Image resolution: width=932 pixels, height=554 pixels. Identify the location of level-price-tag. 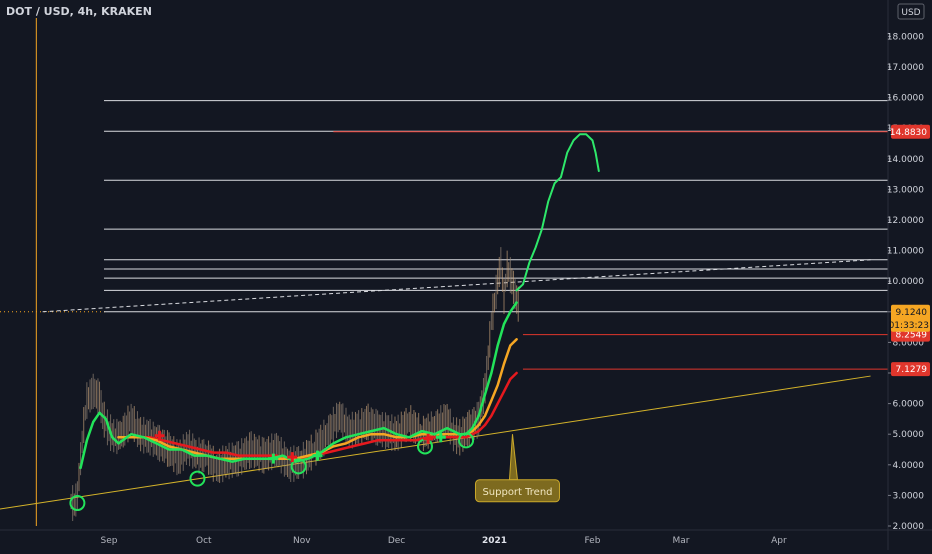
(910, 369).